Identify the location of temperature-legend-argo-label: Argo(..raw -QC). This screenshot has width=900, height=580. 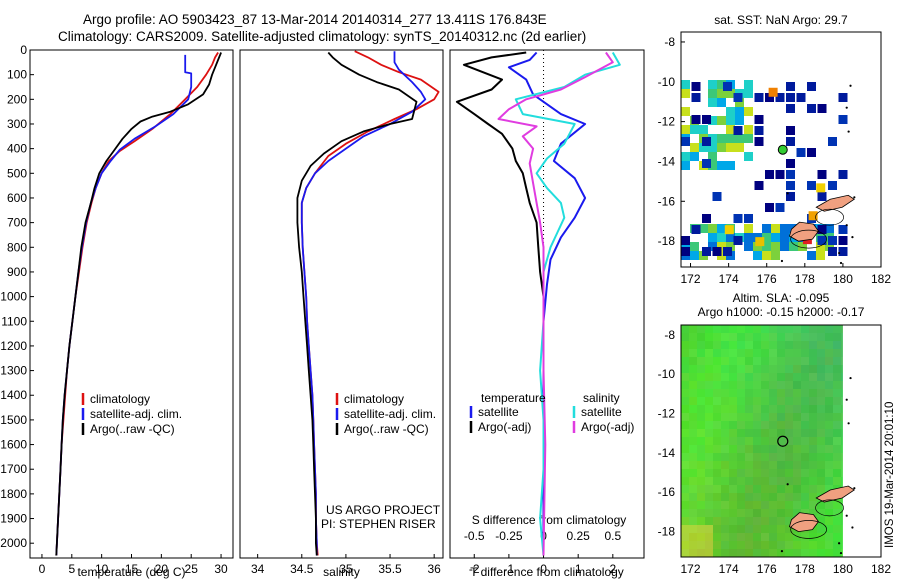
(132, 429).